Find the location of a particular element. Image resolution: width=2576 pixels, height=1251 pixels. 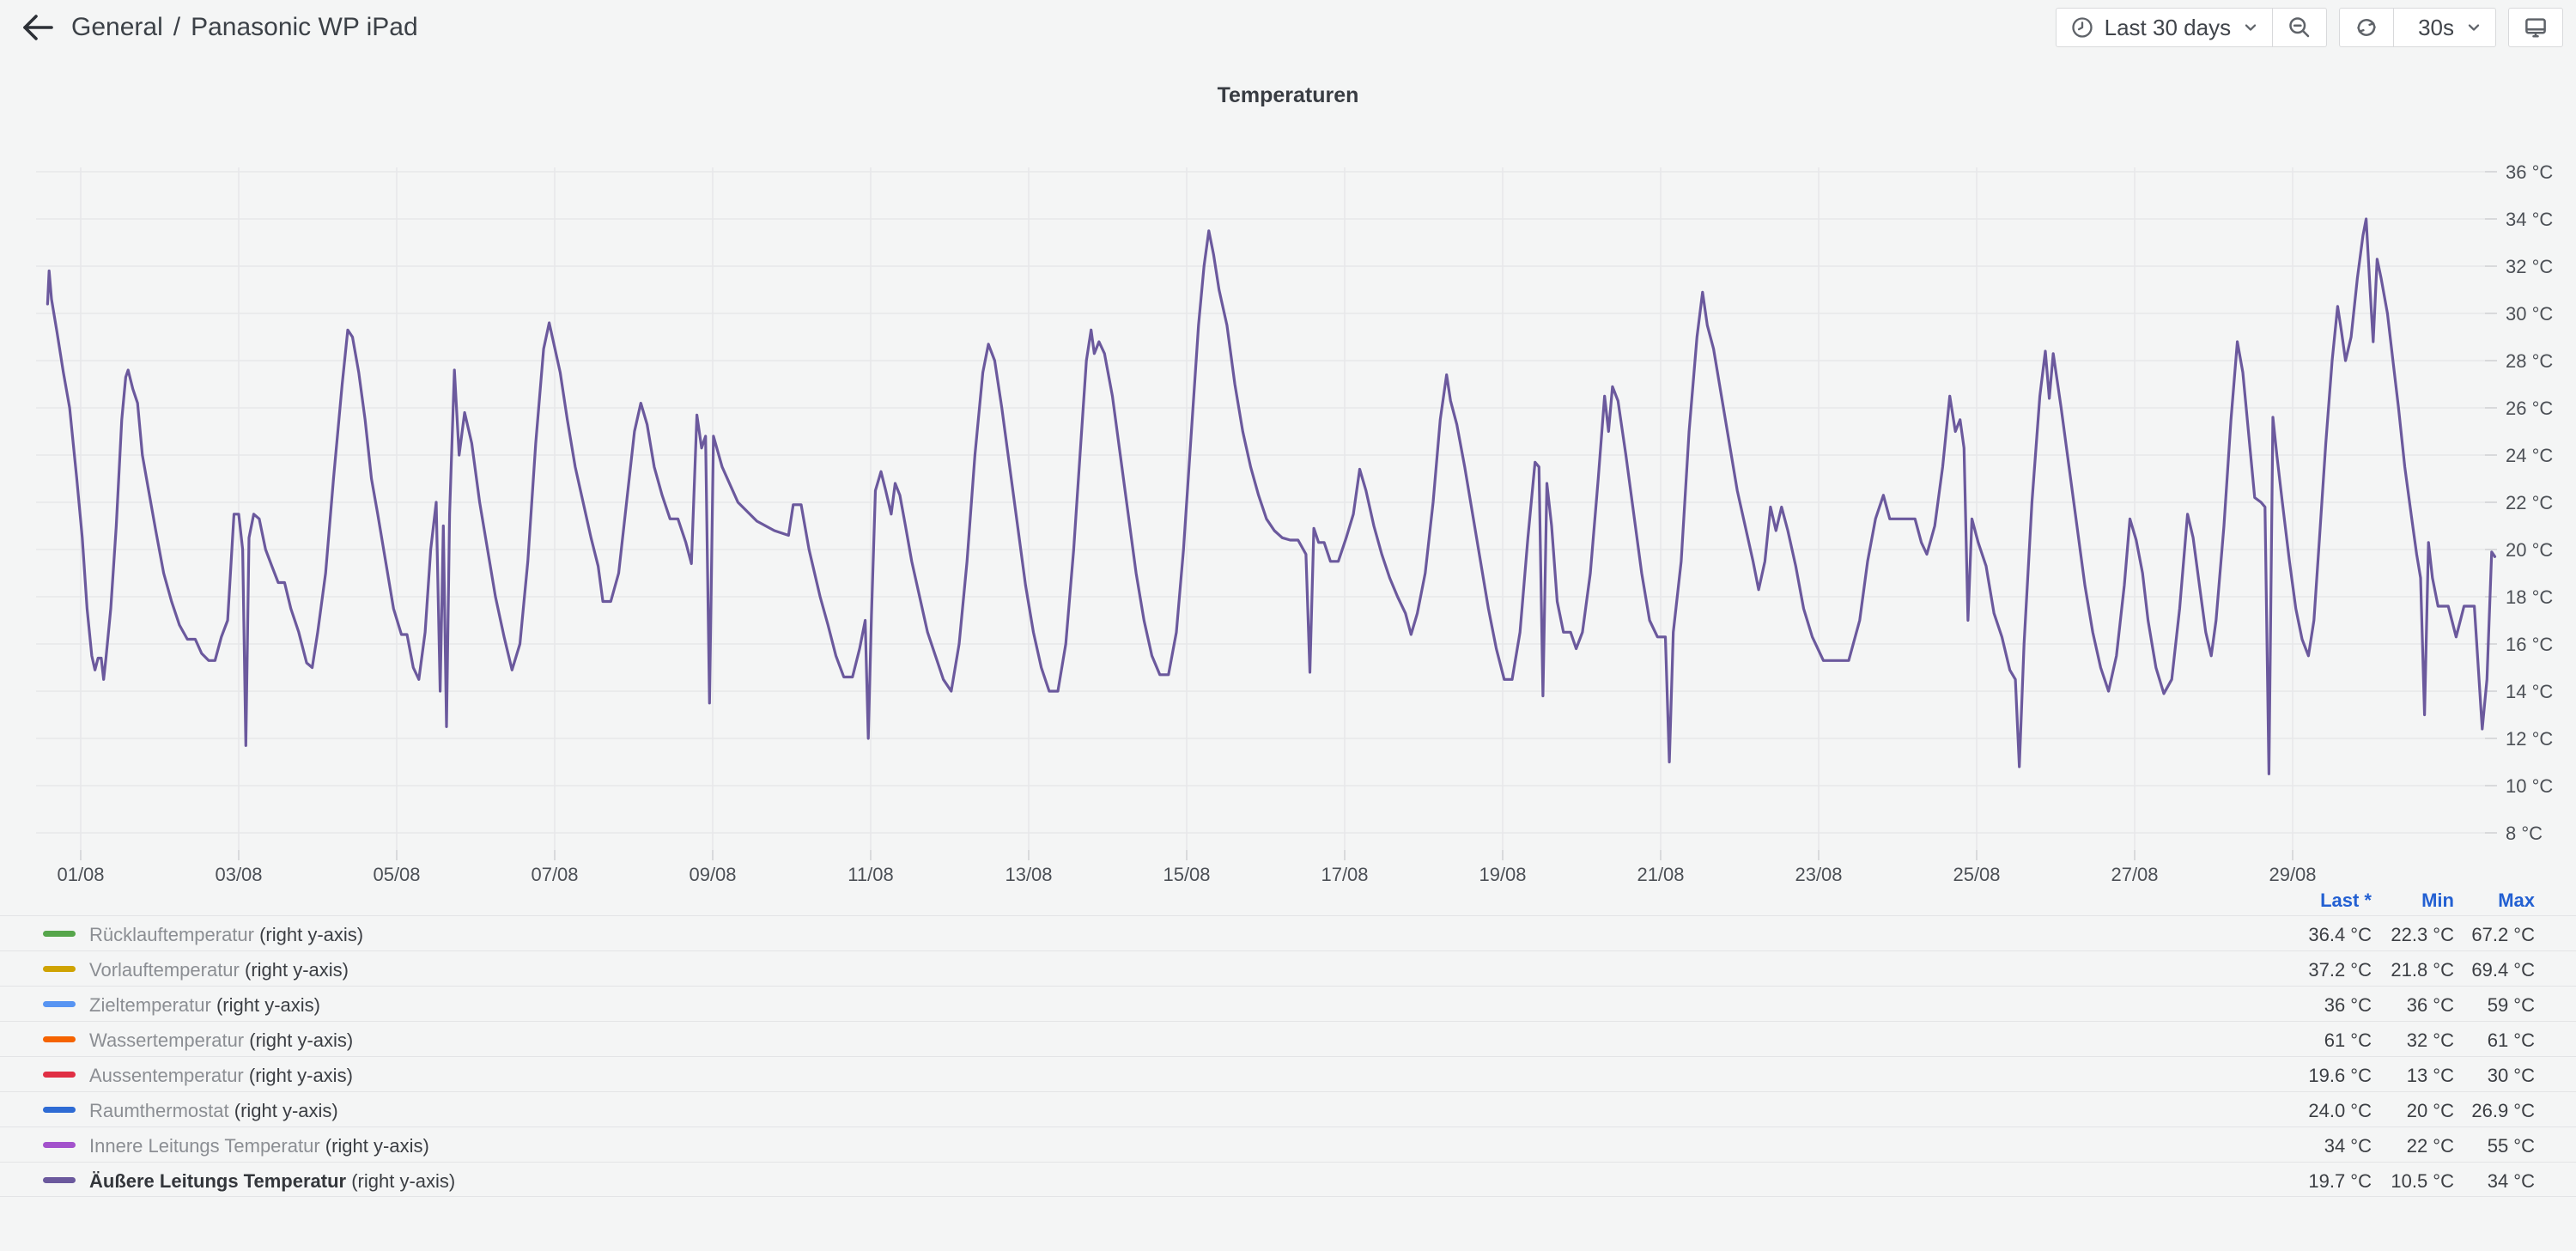

y-axis-label: 32 °C is located at coordinates (2529, 266).